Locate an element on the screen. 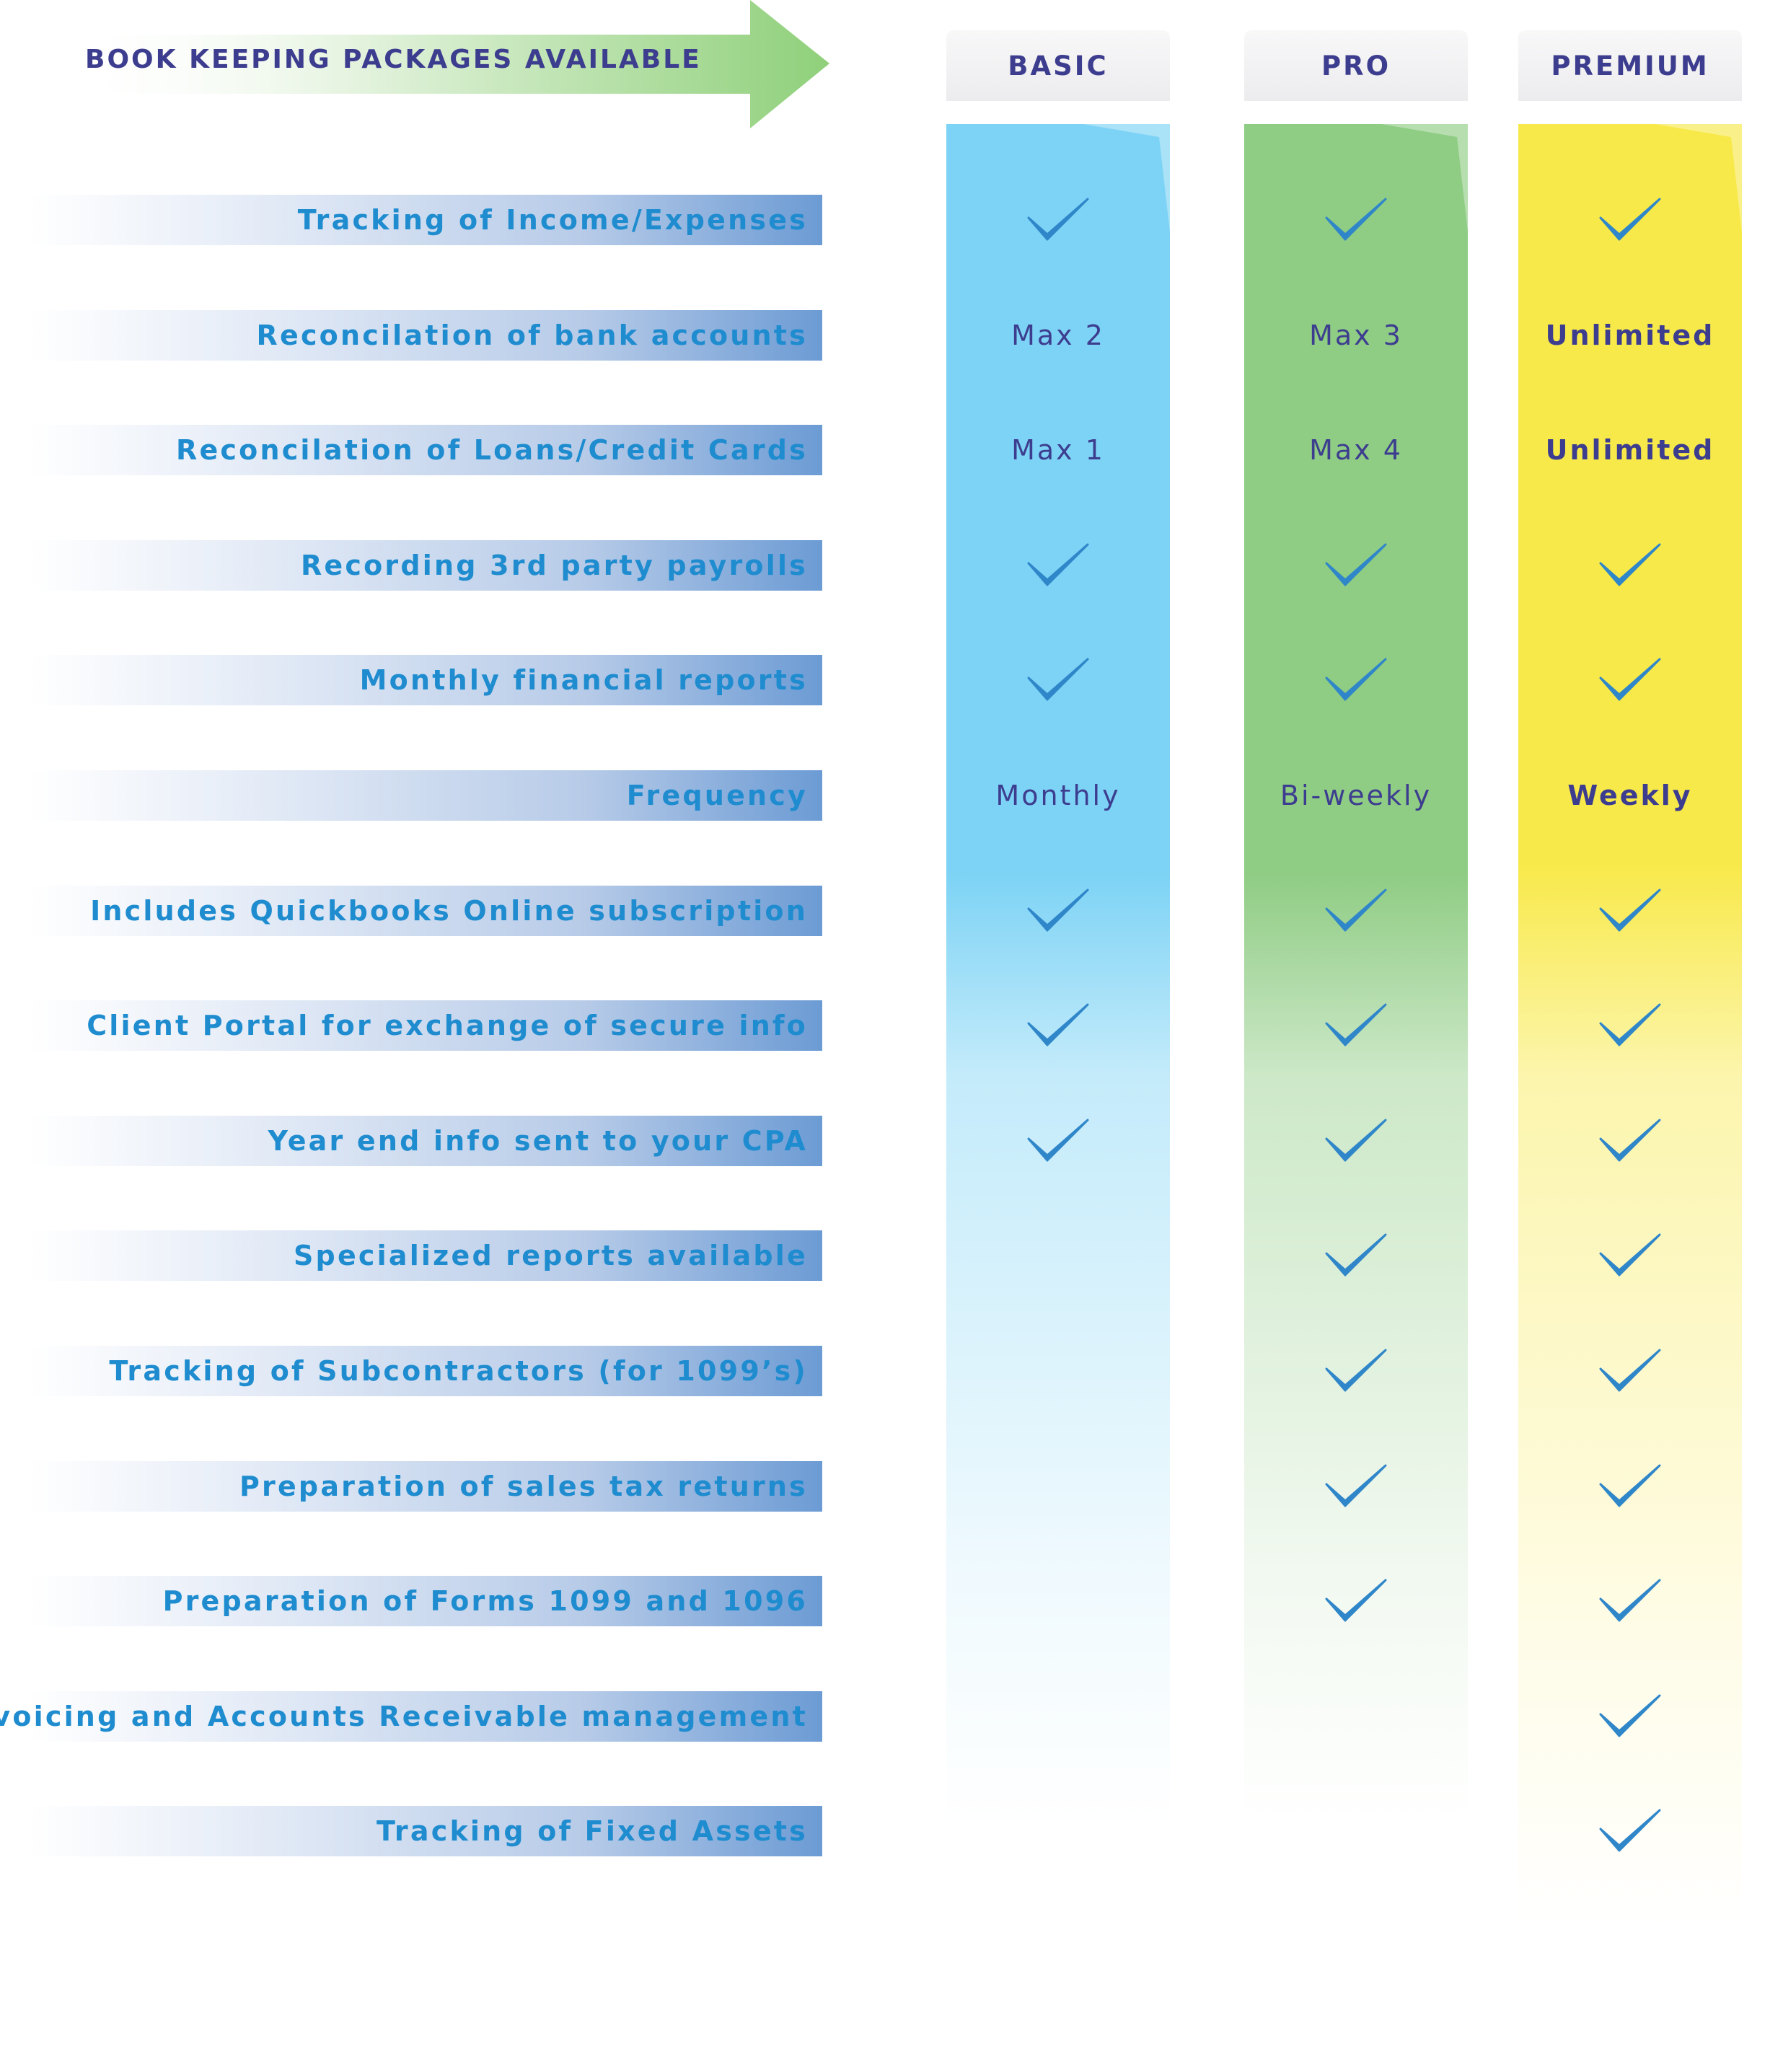 Image resolution: width=1783 pixels, height=2072 pixels. cell-pro: Max 4 is located at coordinates (1356, 450).